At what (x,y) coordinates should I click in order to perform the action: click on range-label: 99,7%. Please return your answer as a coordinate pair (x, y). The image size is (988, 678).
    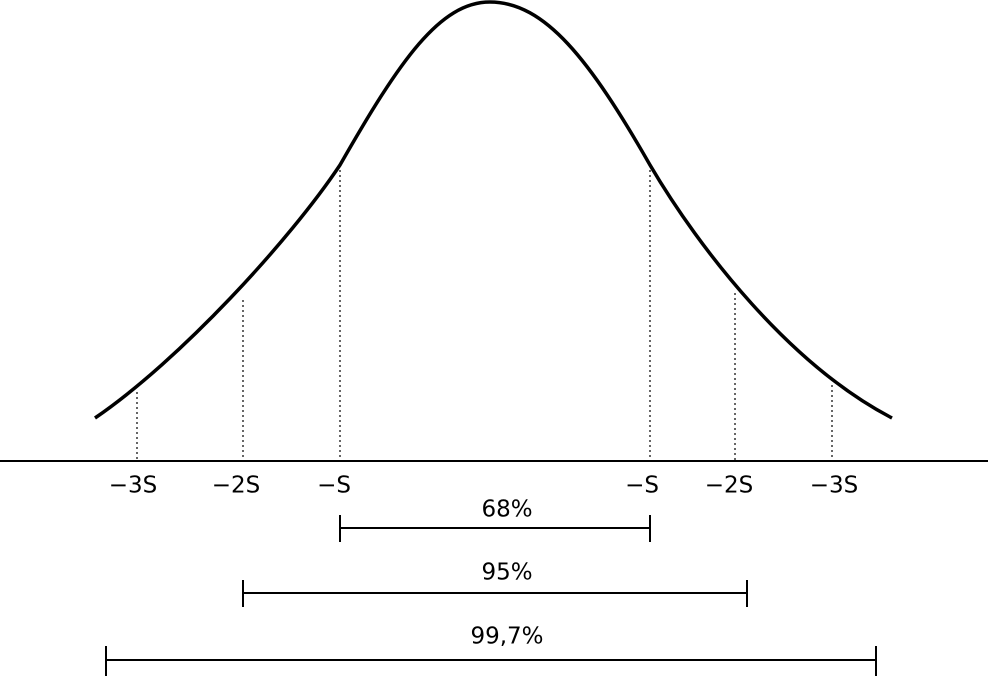
    Looking at the image, I should click on (506, 637).